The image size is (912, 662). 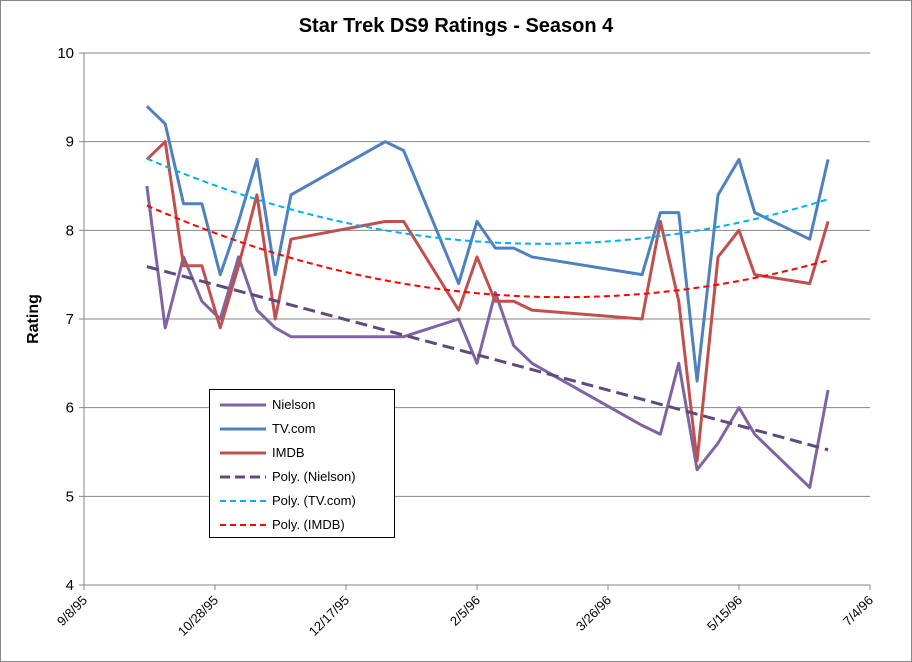 What do you see at coordinates (294, 404) in the screenshot?
I see `legend-label: Nielson` at bounding box center [294, 404].